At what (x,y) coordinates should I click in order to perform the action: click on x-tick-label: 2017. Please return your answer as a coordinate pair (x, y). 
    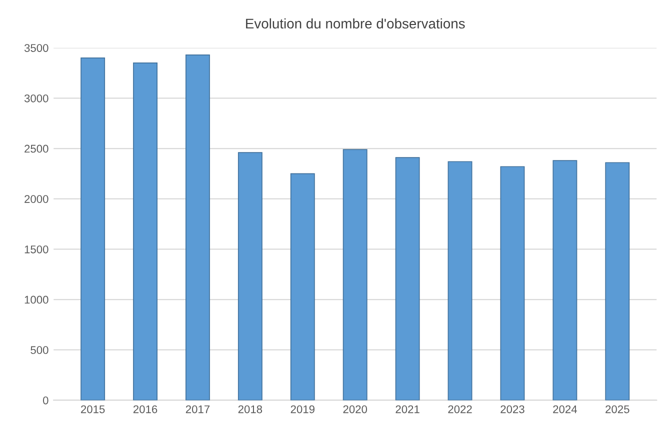
    Looking at the image, I should click on (198, 409).